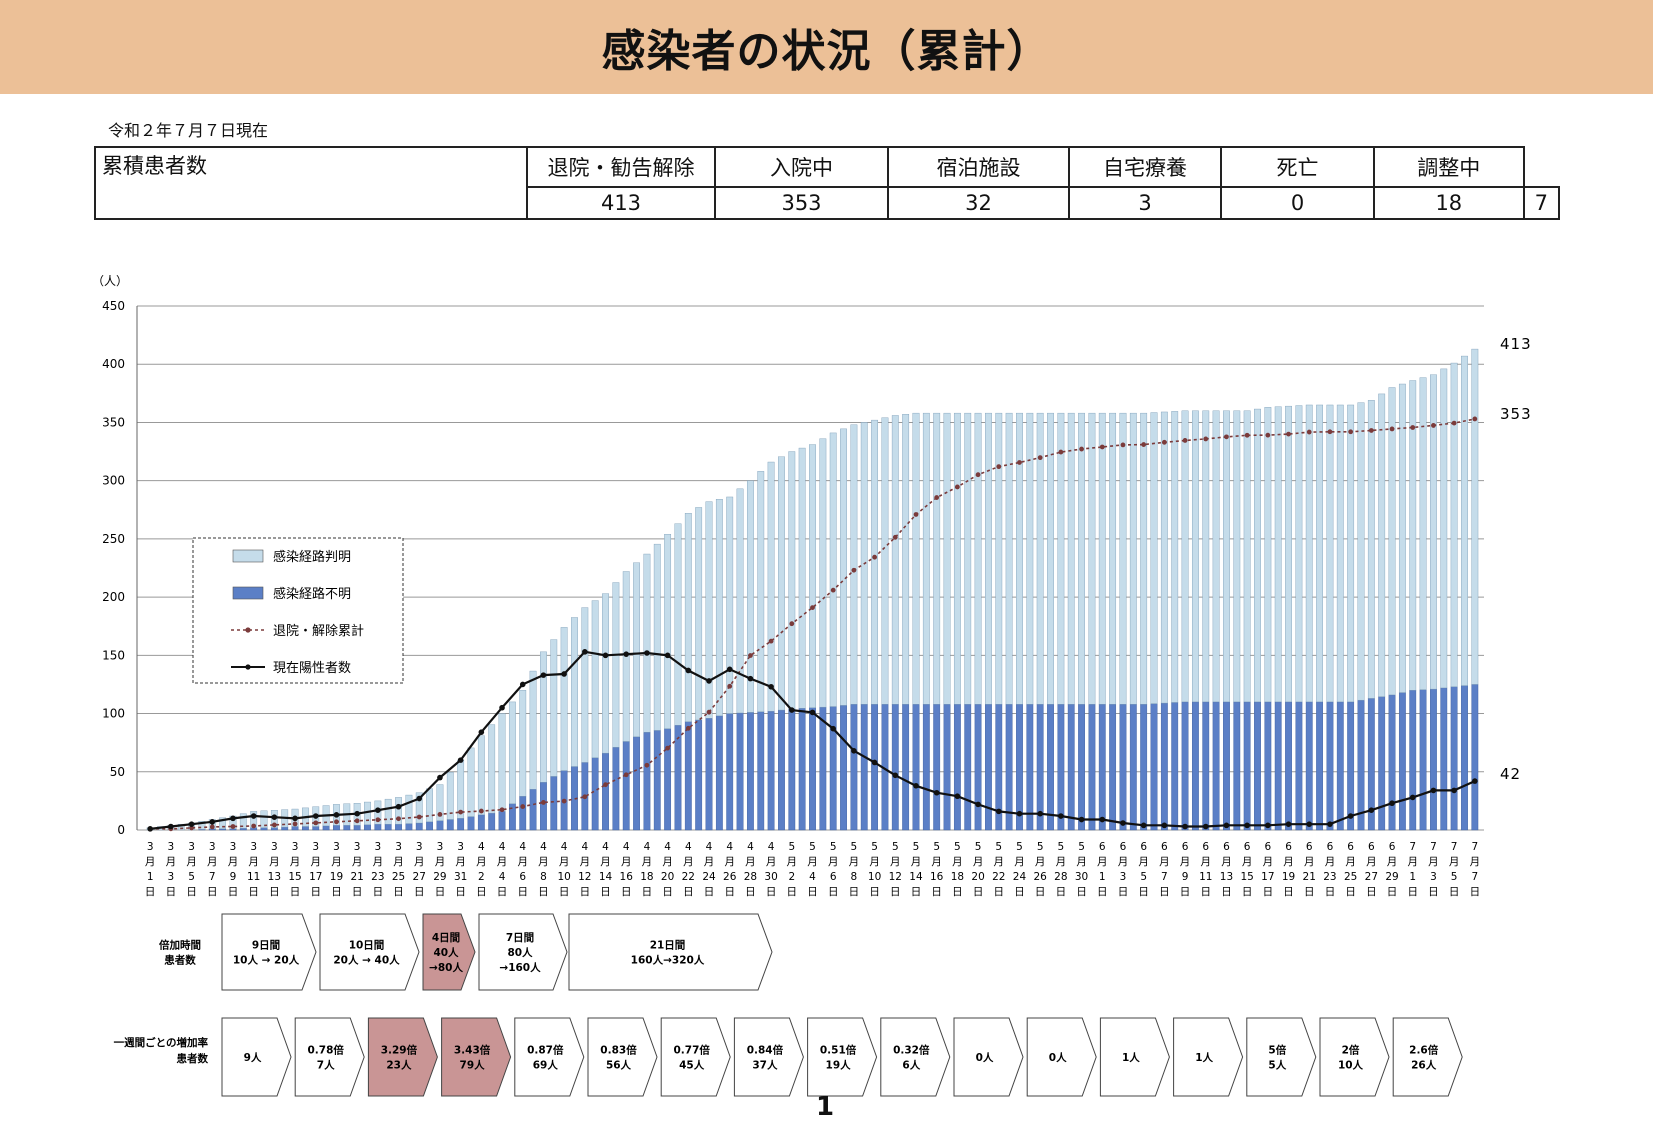  Describe the element at coordinates (627, 877) in the screenshot. I see `x-tick-label: 16` at that location.